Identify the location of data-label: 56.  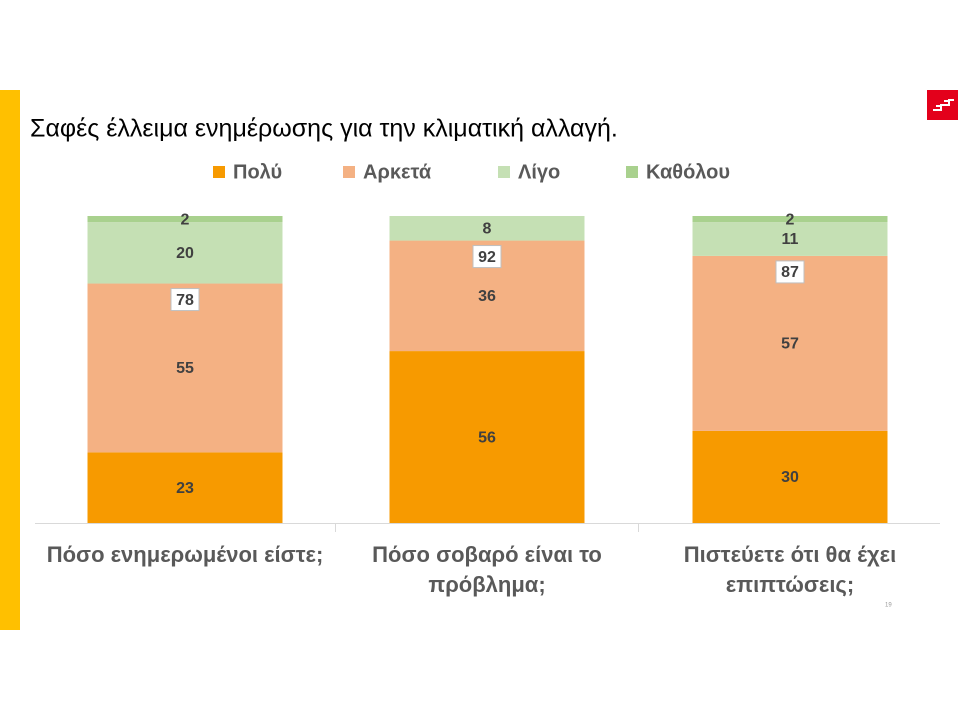
(487, 437).